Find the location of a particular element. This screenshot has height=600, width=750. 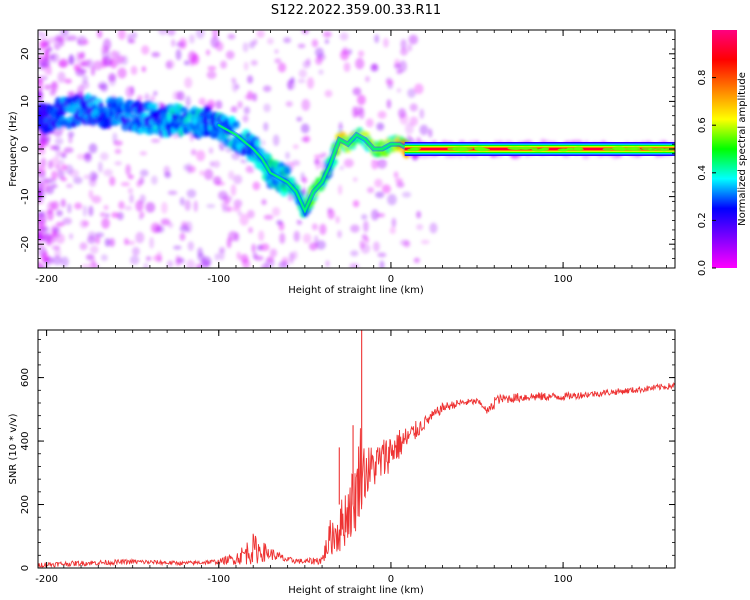

spectrogram-x-label: Height of straight line (km) is located at coordinates (356, 290).